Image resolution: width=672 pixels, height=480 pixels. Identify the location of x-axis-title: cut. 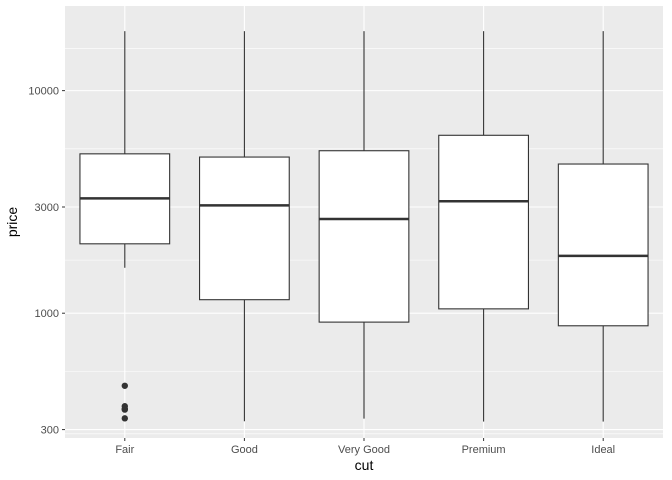
(364, 465).